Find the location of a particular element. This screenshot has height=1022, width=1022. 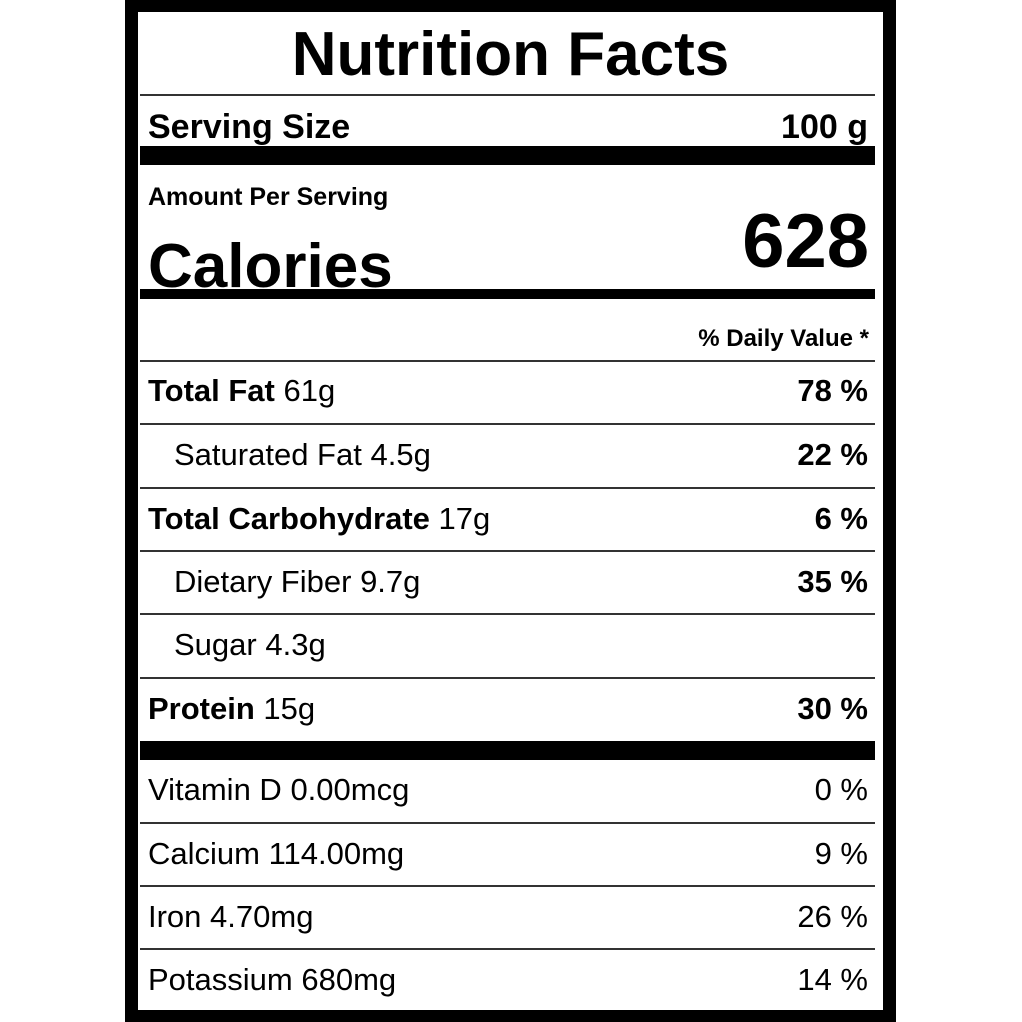

amount-per-serving: Amount Per Serving is located at coordinates (268, 197).